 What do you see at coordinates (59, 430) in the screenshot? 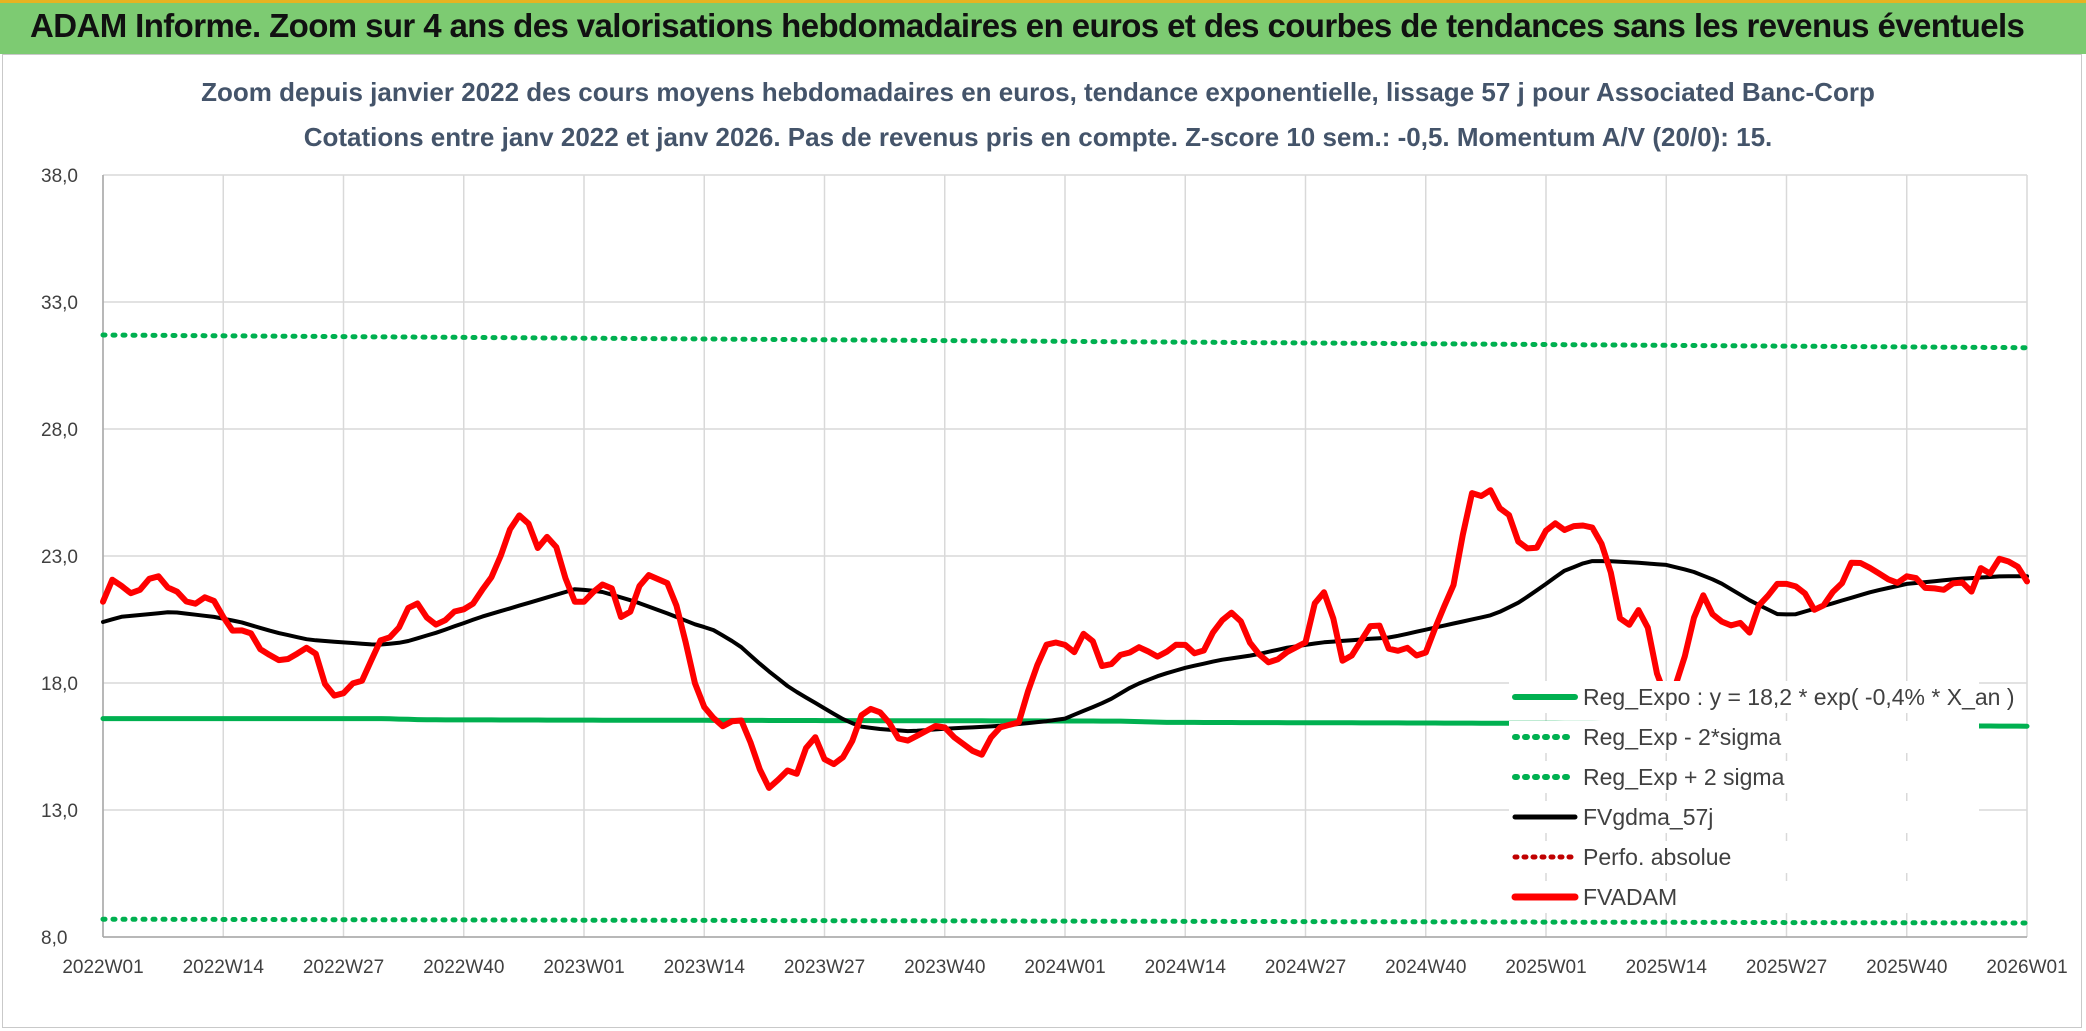
I see `y-tick-label: 28,0` at bounding box center [59, 430].